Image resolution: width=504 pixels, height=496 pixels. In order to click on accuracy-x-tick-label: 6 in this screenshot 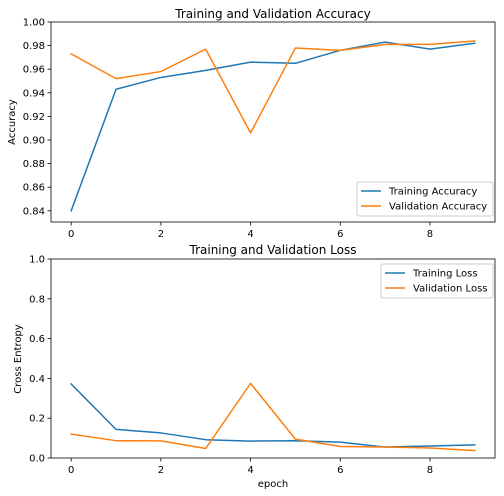, I will do `click(340, 234)`.